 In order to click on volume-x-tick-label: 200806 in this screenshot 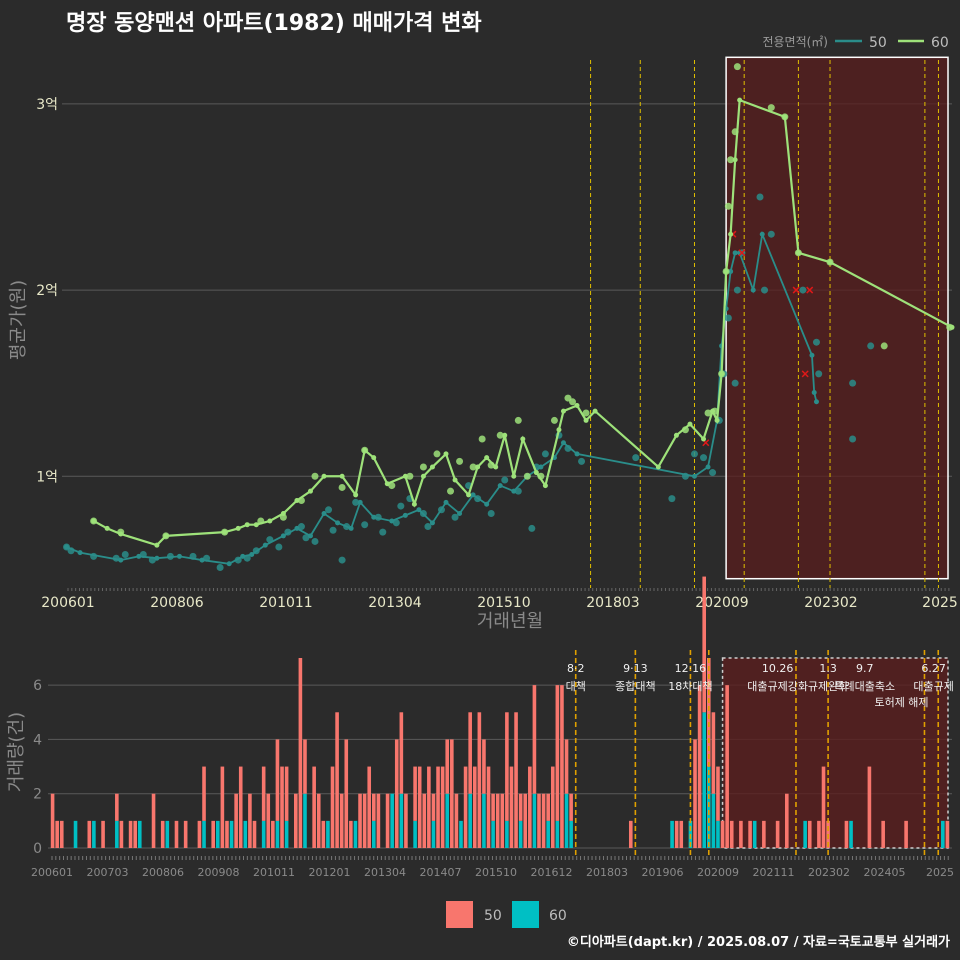, I will do `click(163, 872)`.